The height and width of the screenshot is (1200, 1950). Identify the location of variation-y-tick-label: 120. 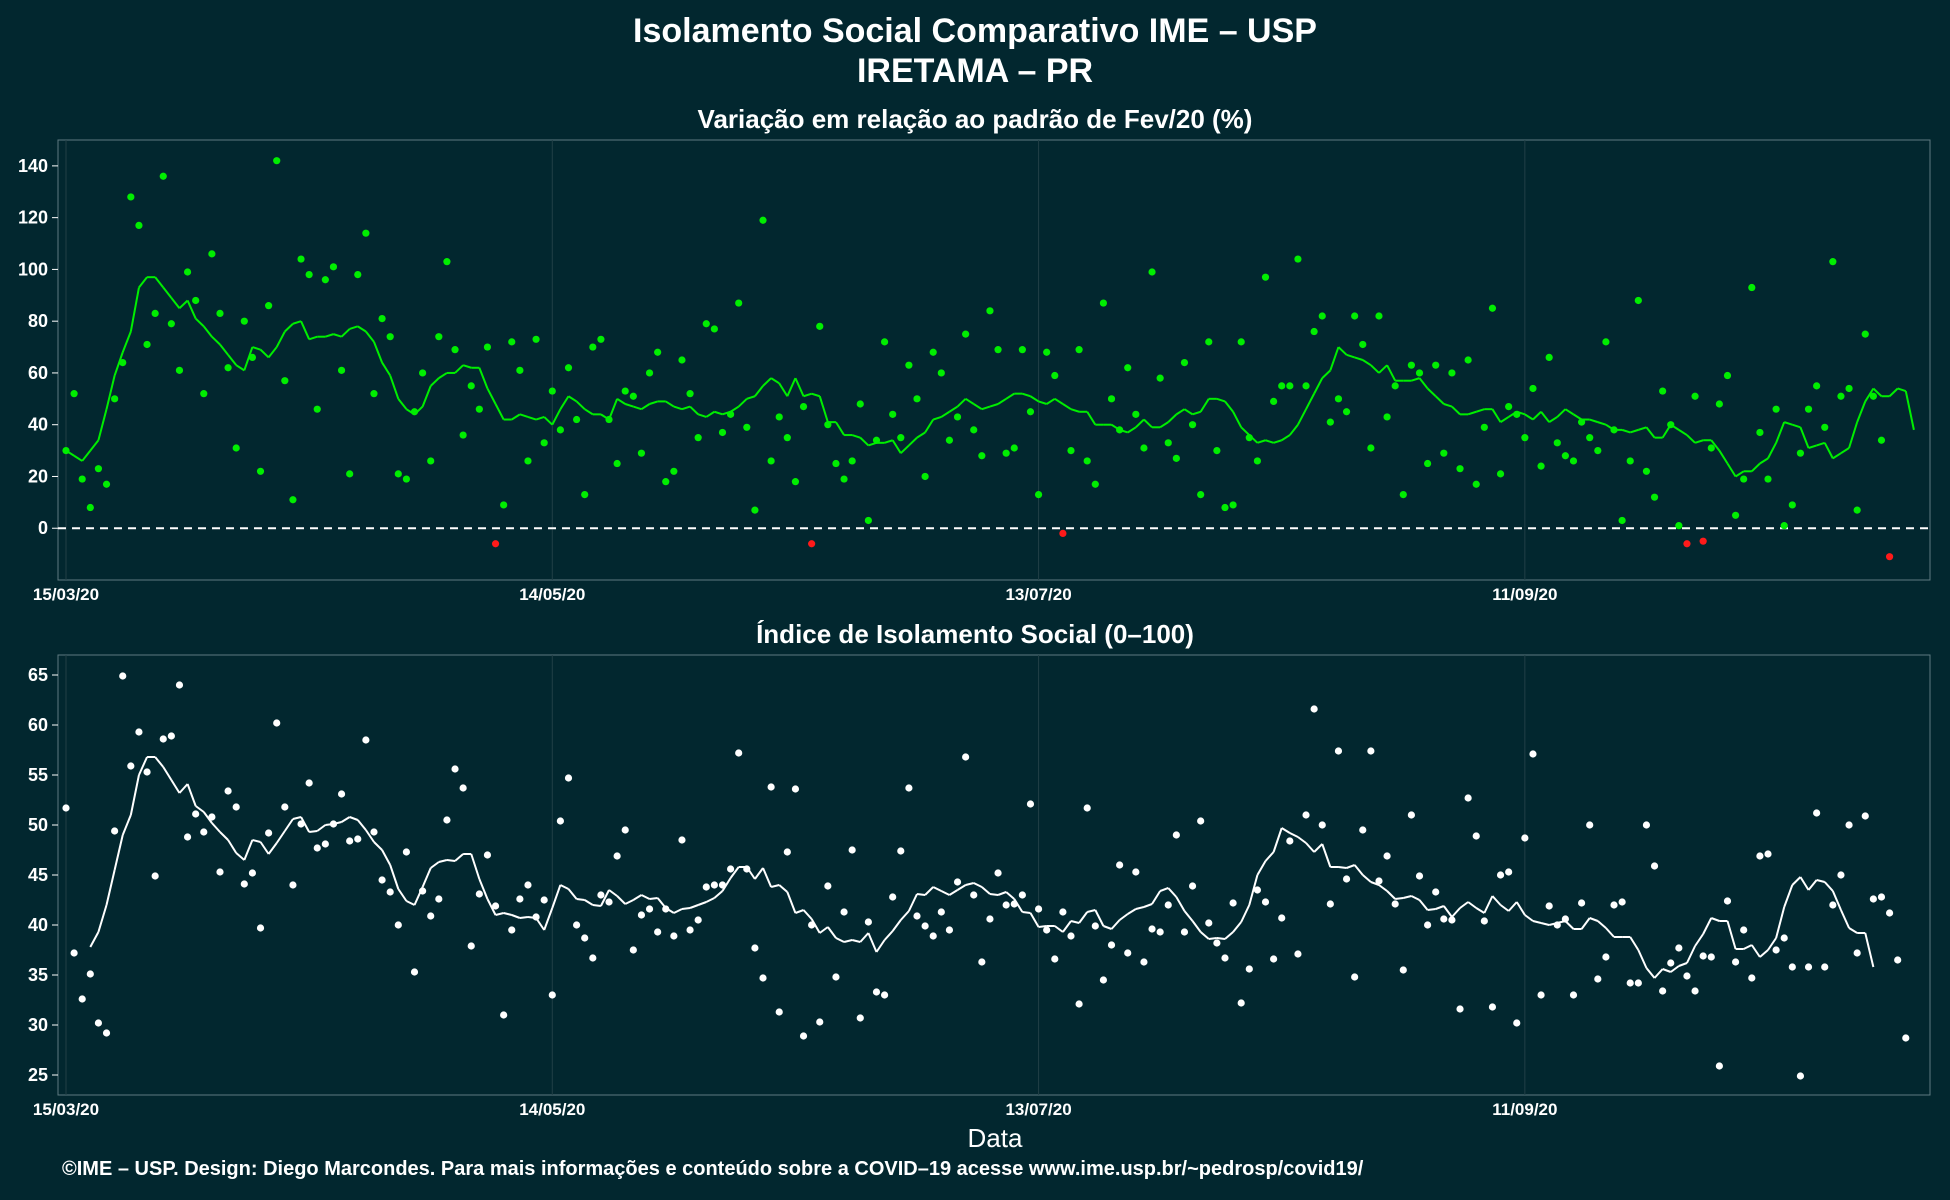
(33, 218).